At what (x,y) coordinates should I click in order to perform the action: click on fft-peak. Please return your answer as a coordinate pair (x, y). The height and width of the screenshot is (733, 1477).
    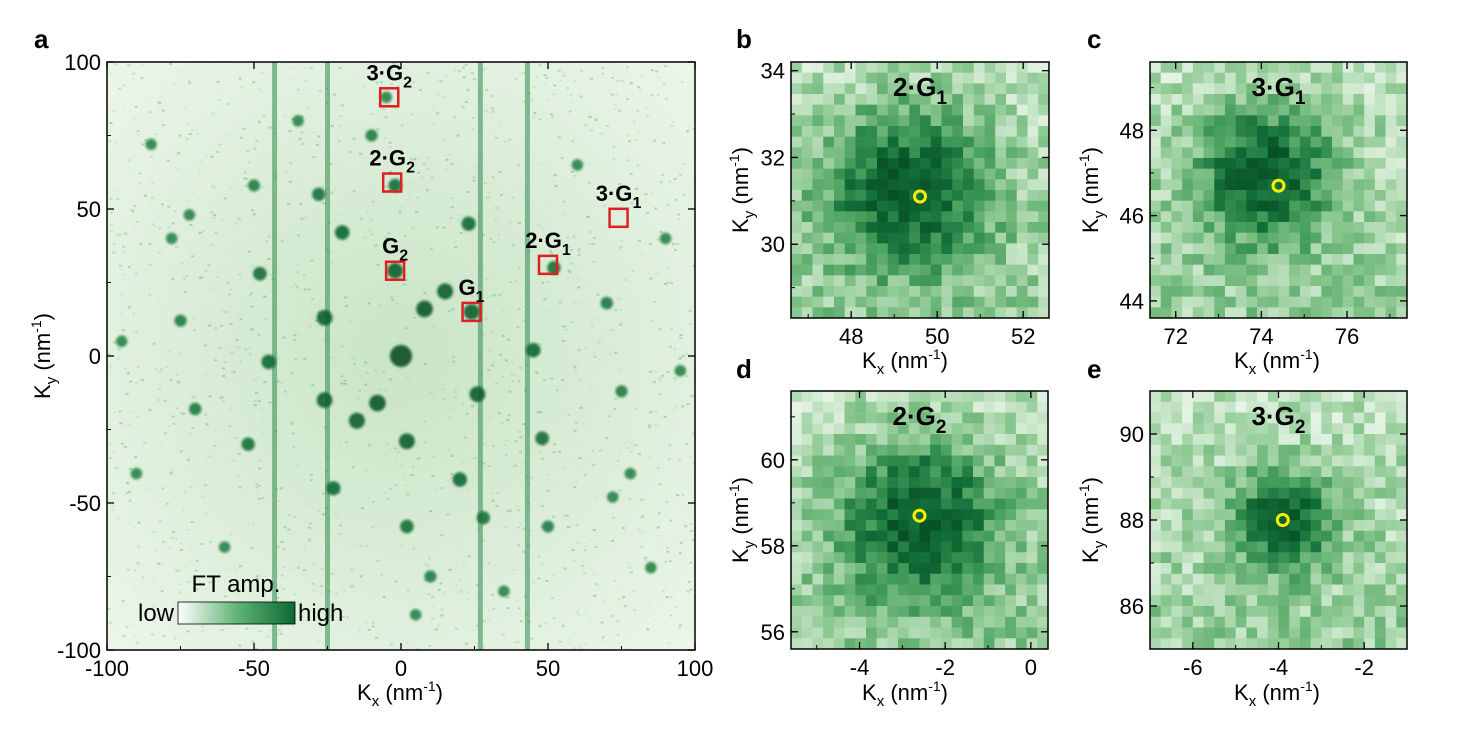
    Looking at the image, I should click on (471, 311).